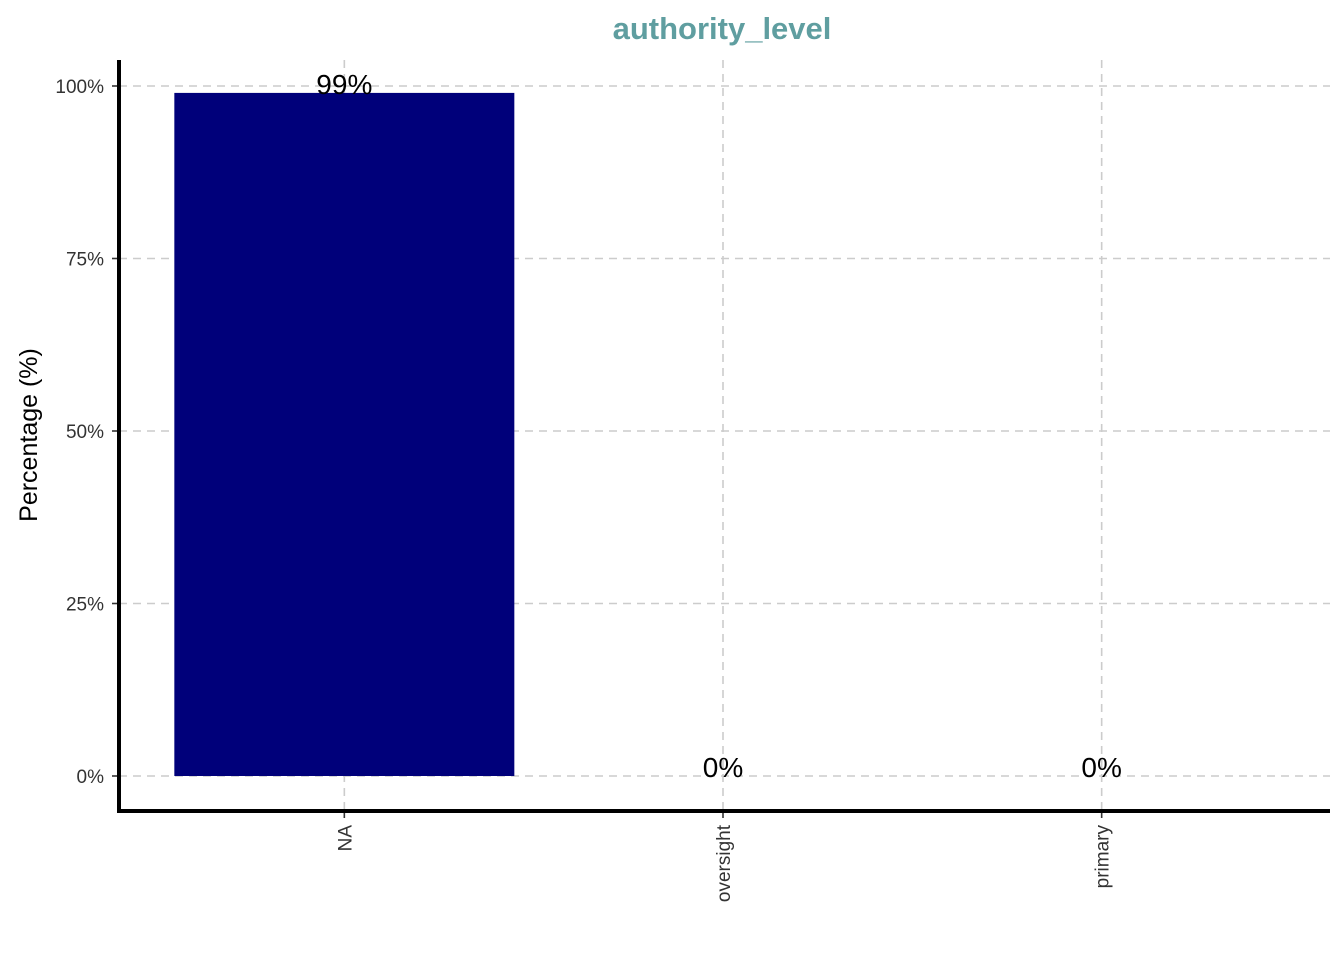 Image resolution: width=1344 pixels, height=965 pixels. Describe the element at coordinates (85, 605) in the screenshot. I see `y-tick-label: 25%` at that location.